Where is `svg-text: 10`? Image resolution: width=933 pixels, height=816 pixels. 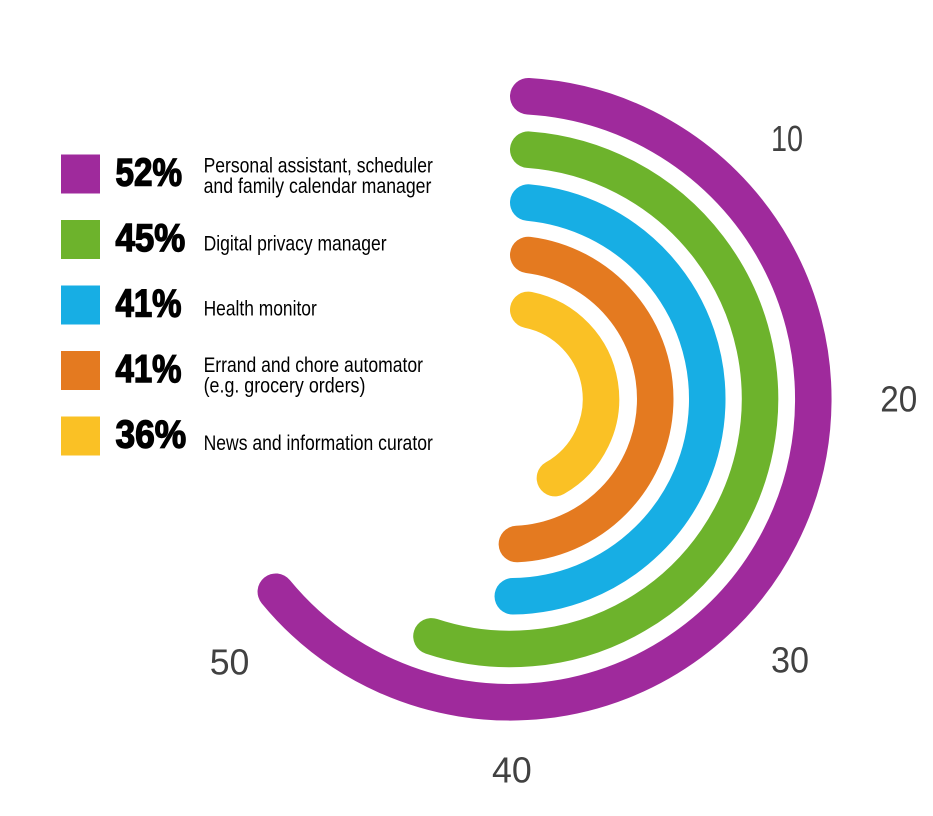
svg-text: 10 is located at coordinates (787, 138).